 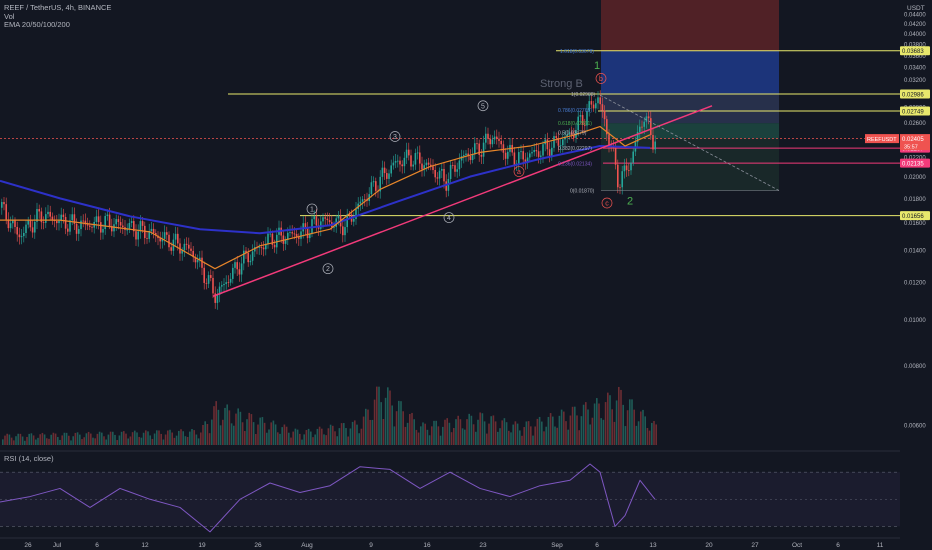 I want to click on time-tick: 26, so click(x=258, y=545).